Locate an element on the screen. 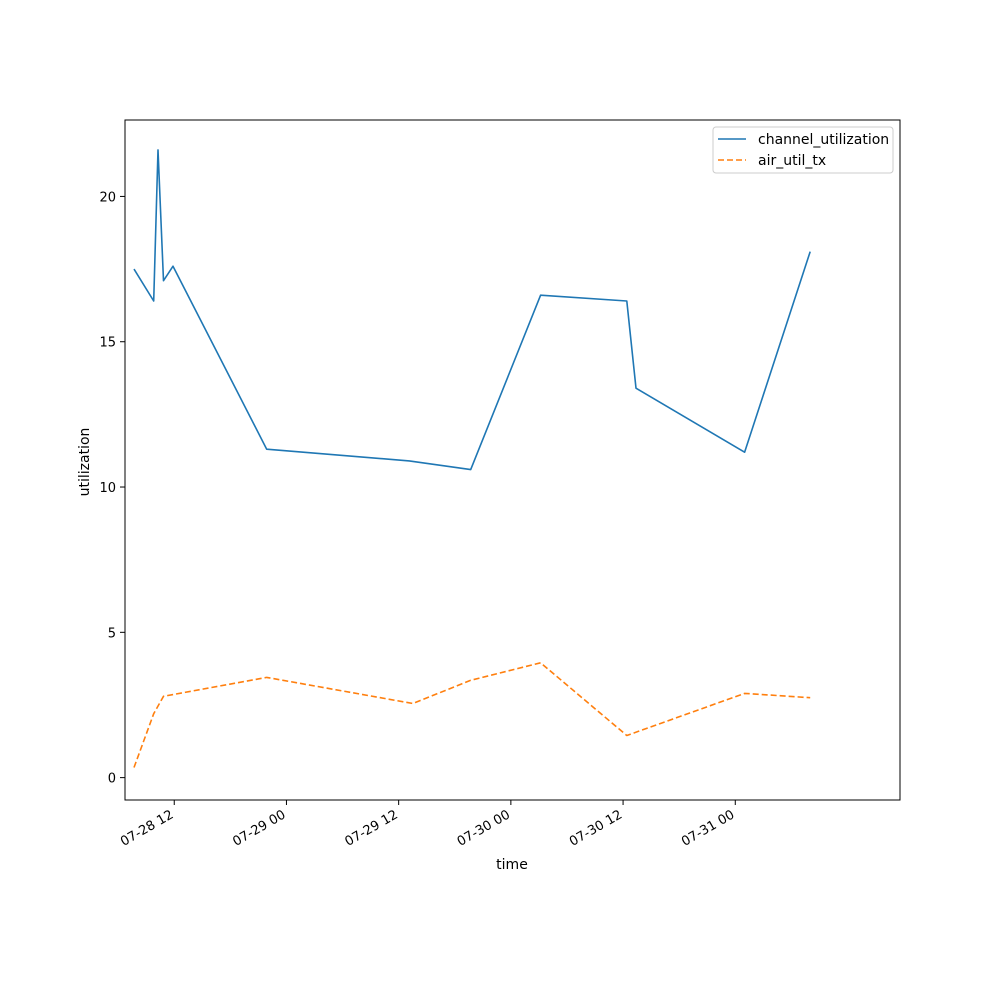  legend-box is located at coordinates (803, 150).